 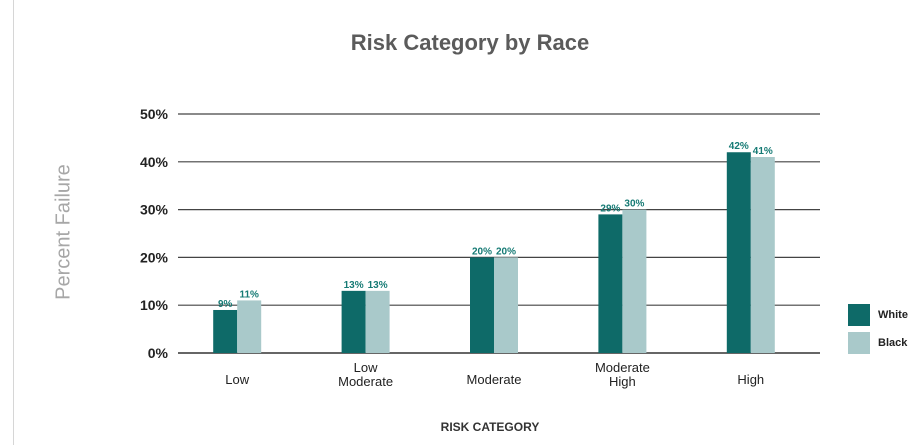 I want to click on data-label: 41%, so click(x=763, y=151).